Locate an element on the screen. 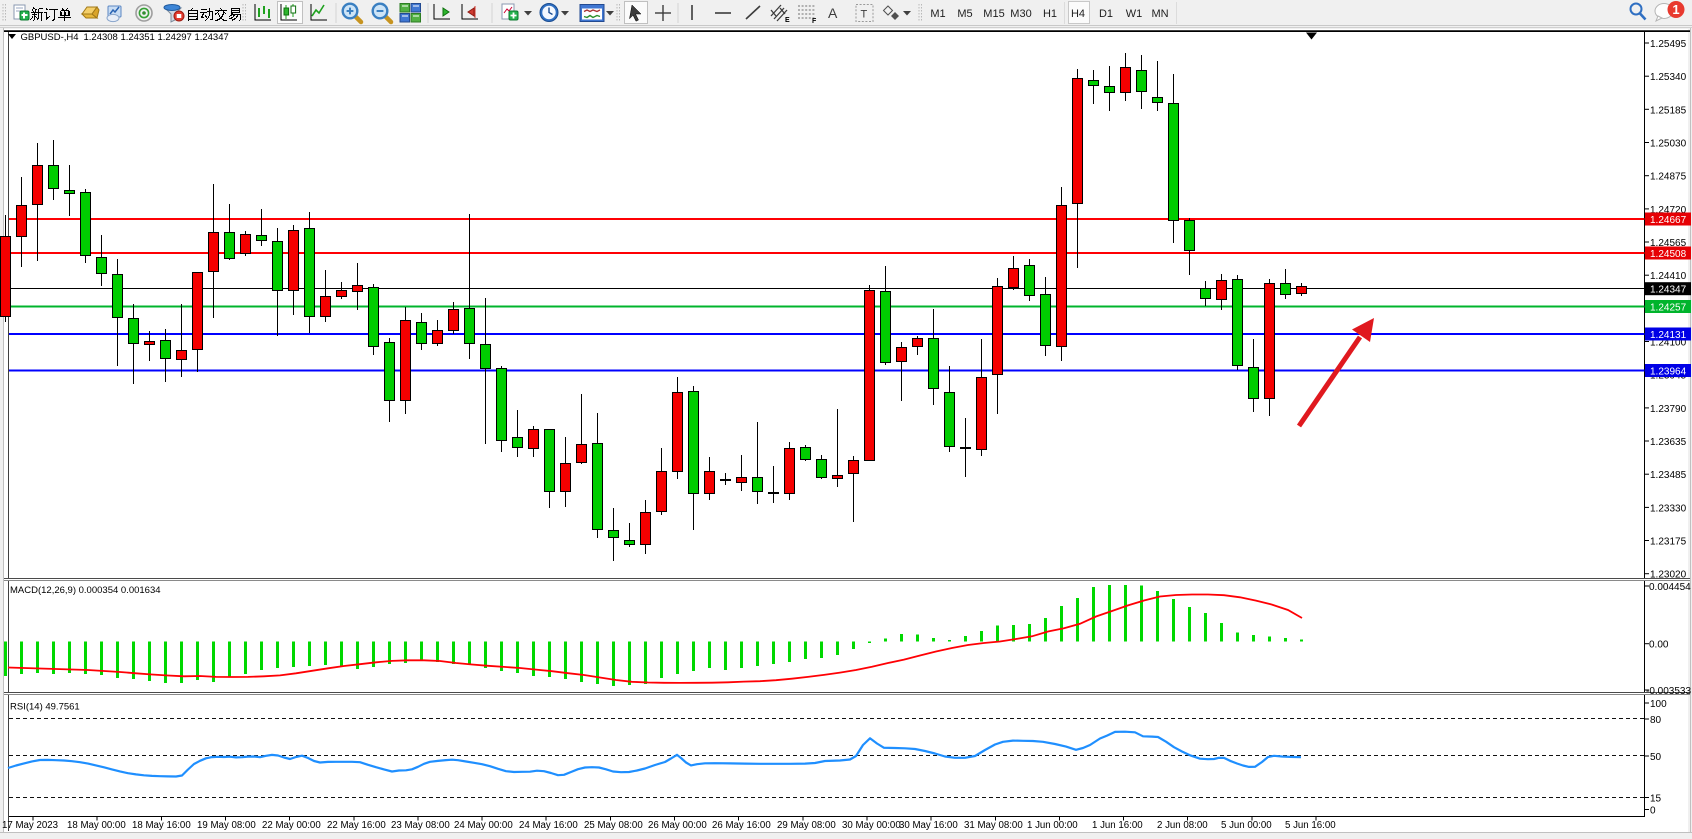 This screenshot has height=839, width=1692. svg-text: 30 May 16:00 is located at coordinates (928, 825).